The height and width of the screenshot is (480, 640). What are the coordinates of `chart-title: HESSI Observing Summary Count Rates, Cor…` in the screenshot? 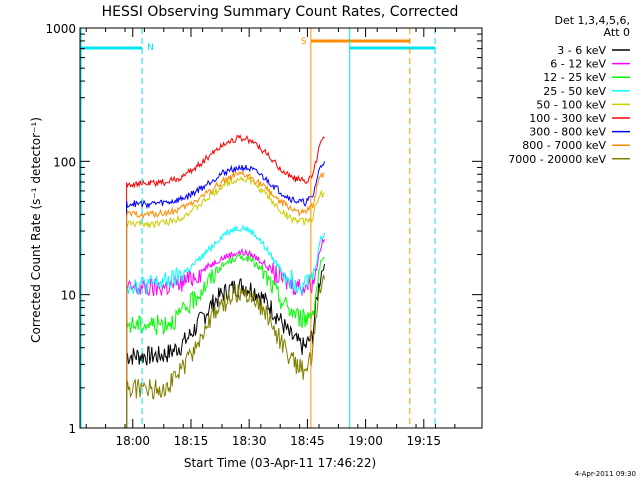 It's located at (280, 12).